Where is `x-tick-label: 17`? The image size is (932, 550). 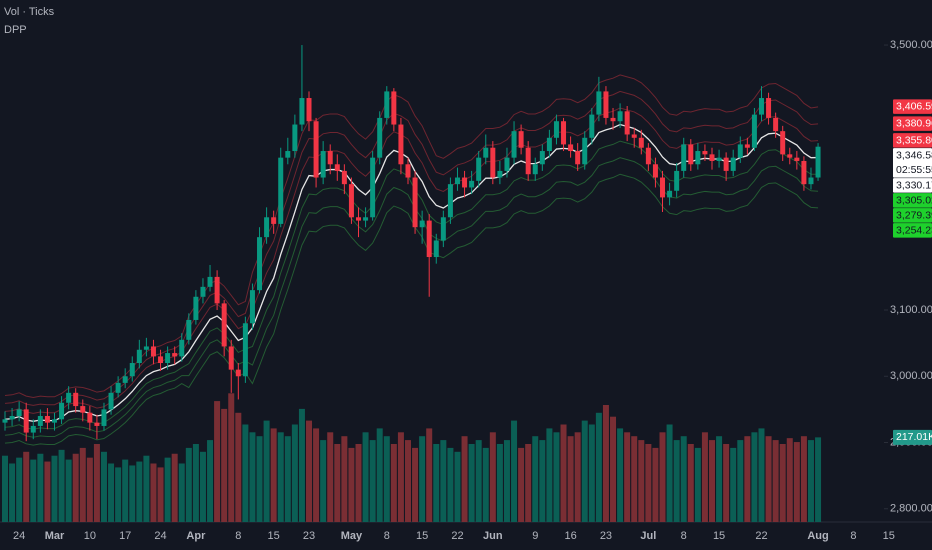 x-tick-label: 17 is located at coordinates (125, 536).